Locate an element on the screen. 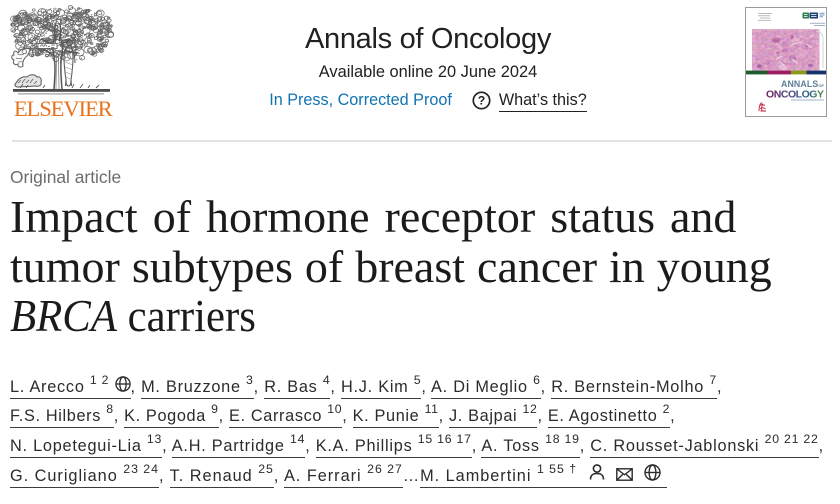 The width and height of the screenshot is (840, 504). svg-text: ONCOLOGY is located at coordinates (795, 95).